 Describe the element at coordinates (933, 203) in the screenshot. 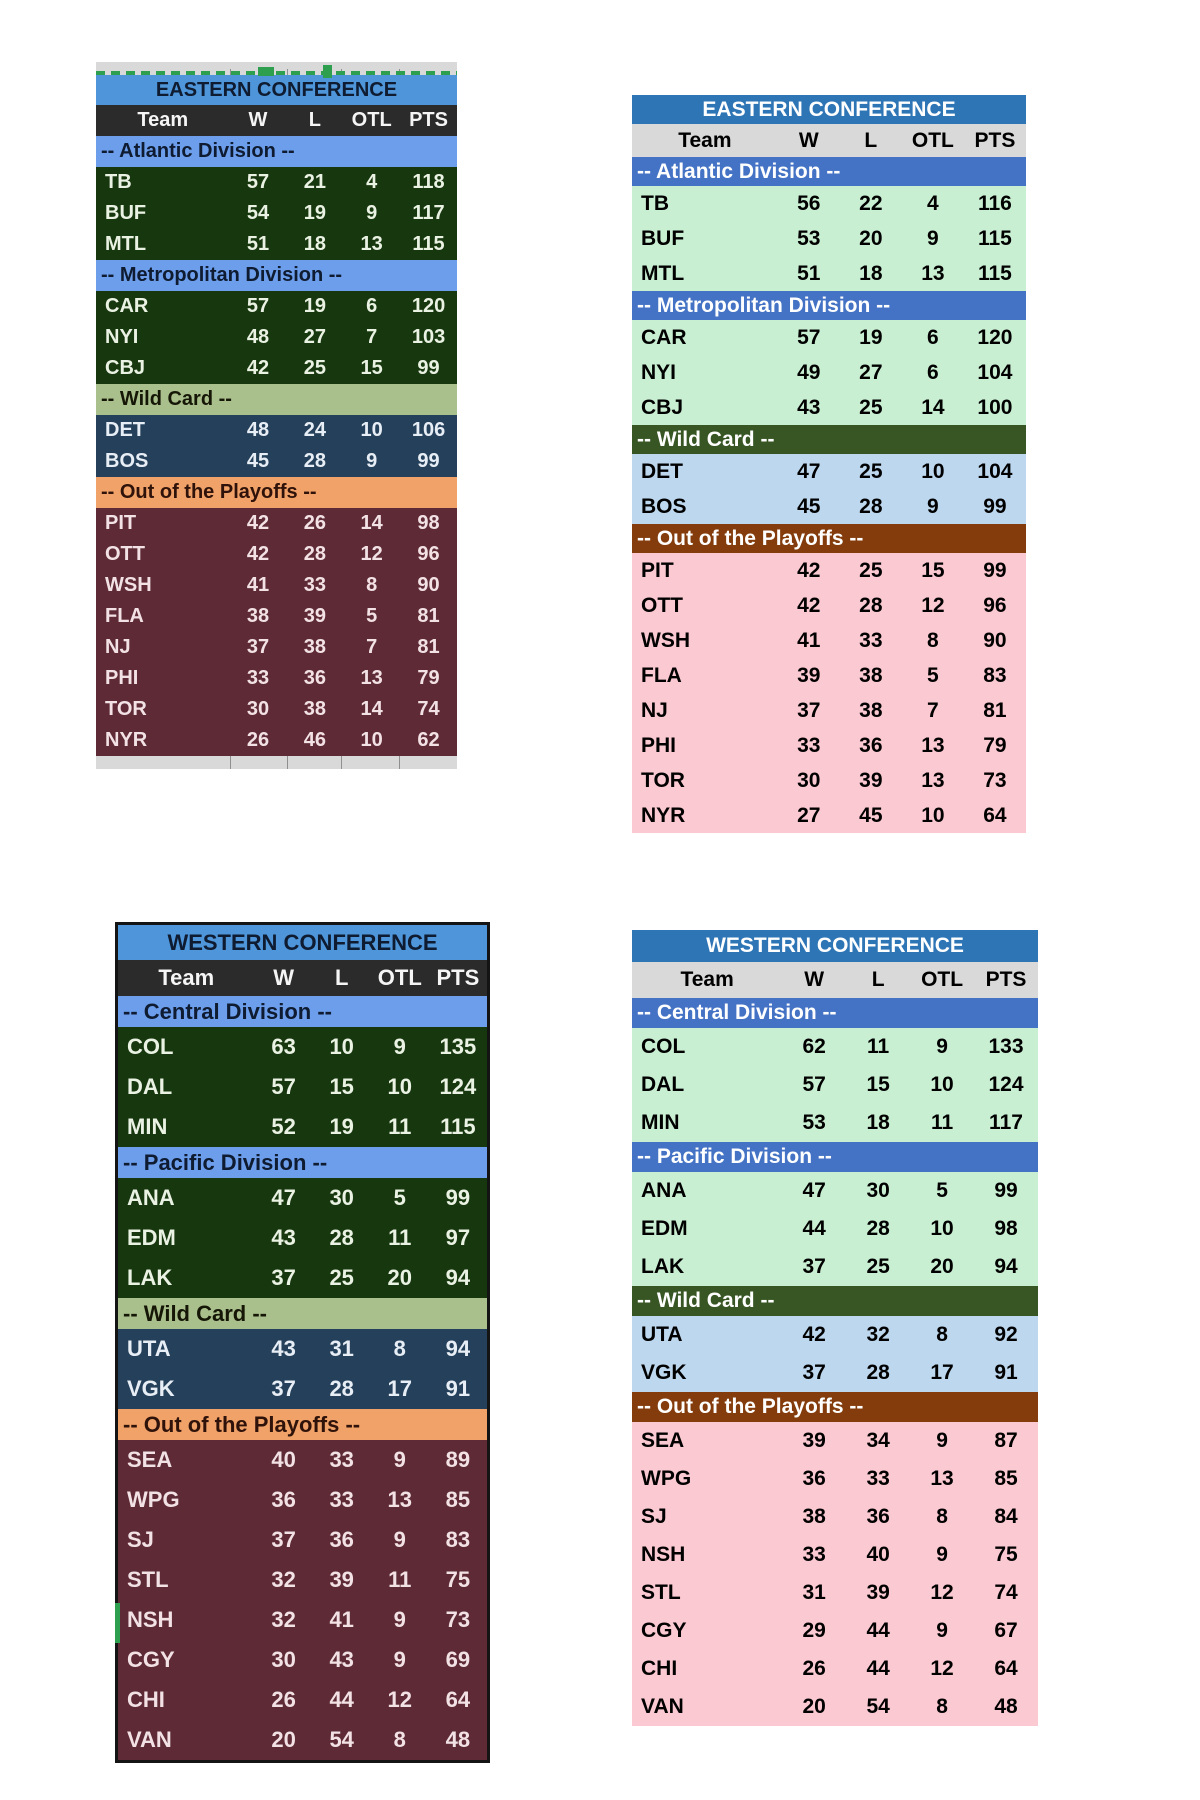

I see `stat-cell-otl: 4` at that location.